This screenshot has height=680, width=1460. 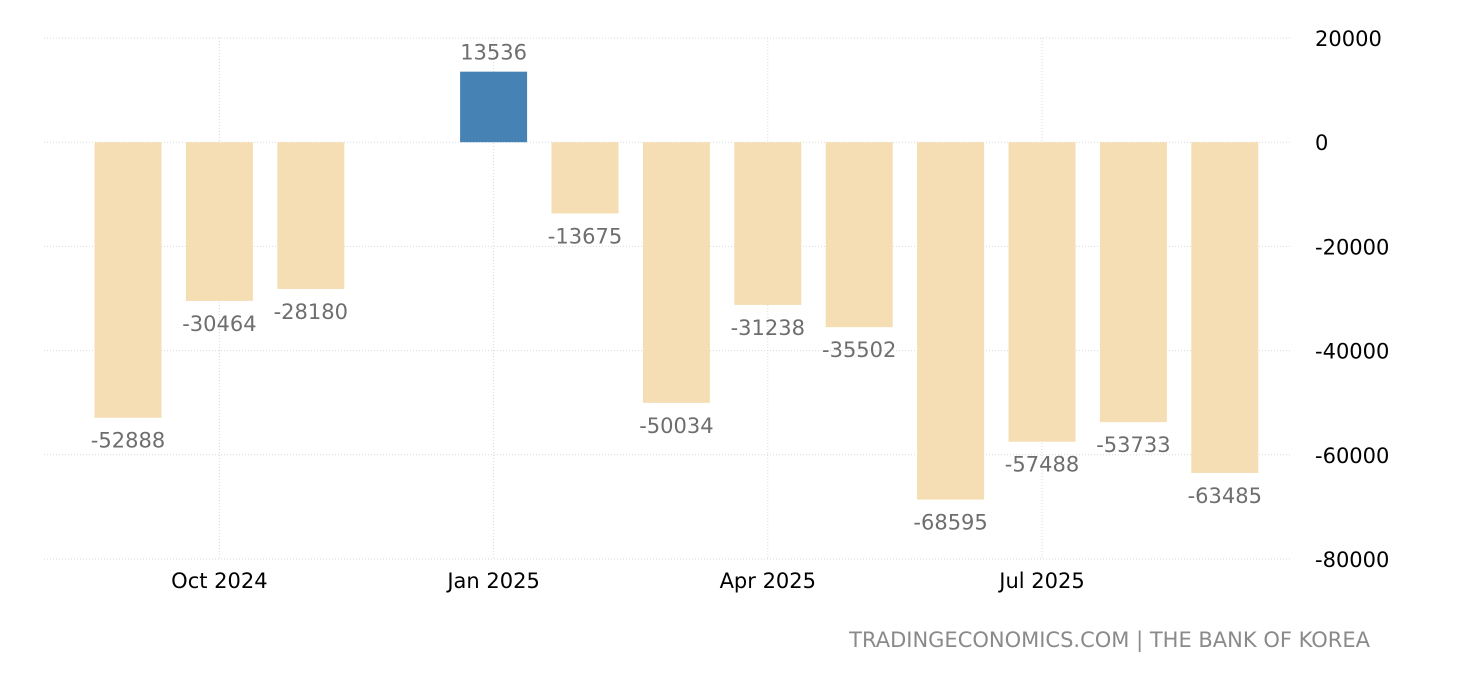 I want to click on bar-value-label: -53733, so click(x=1133, y=445).